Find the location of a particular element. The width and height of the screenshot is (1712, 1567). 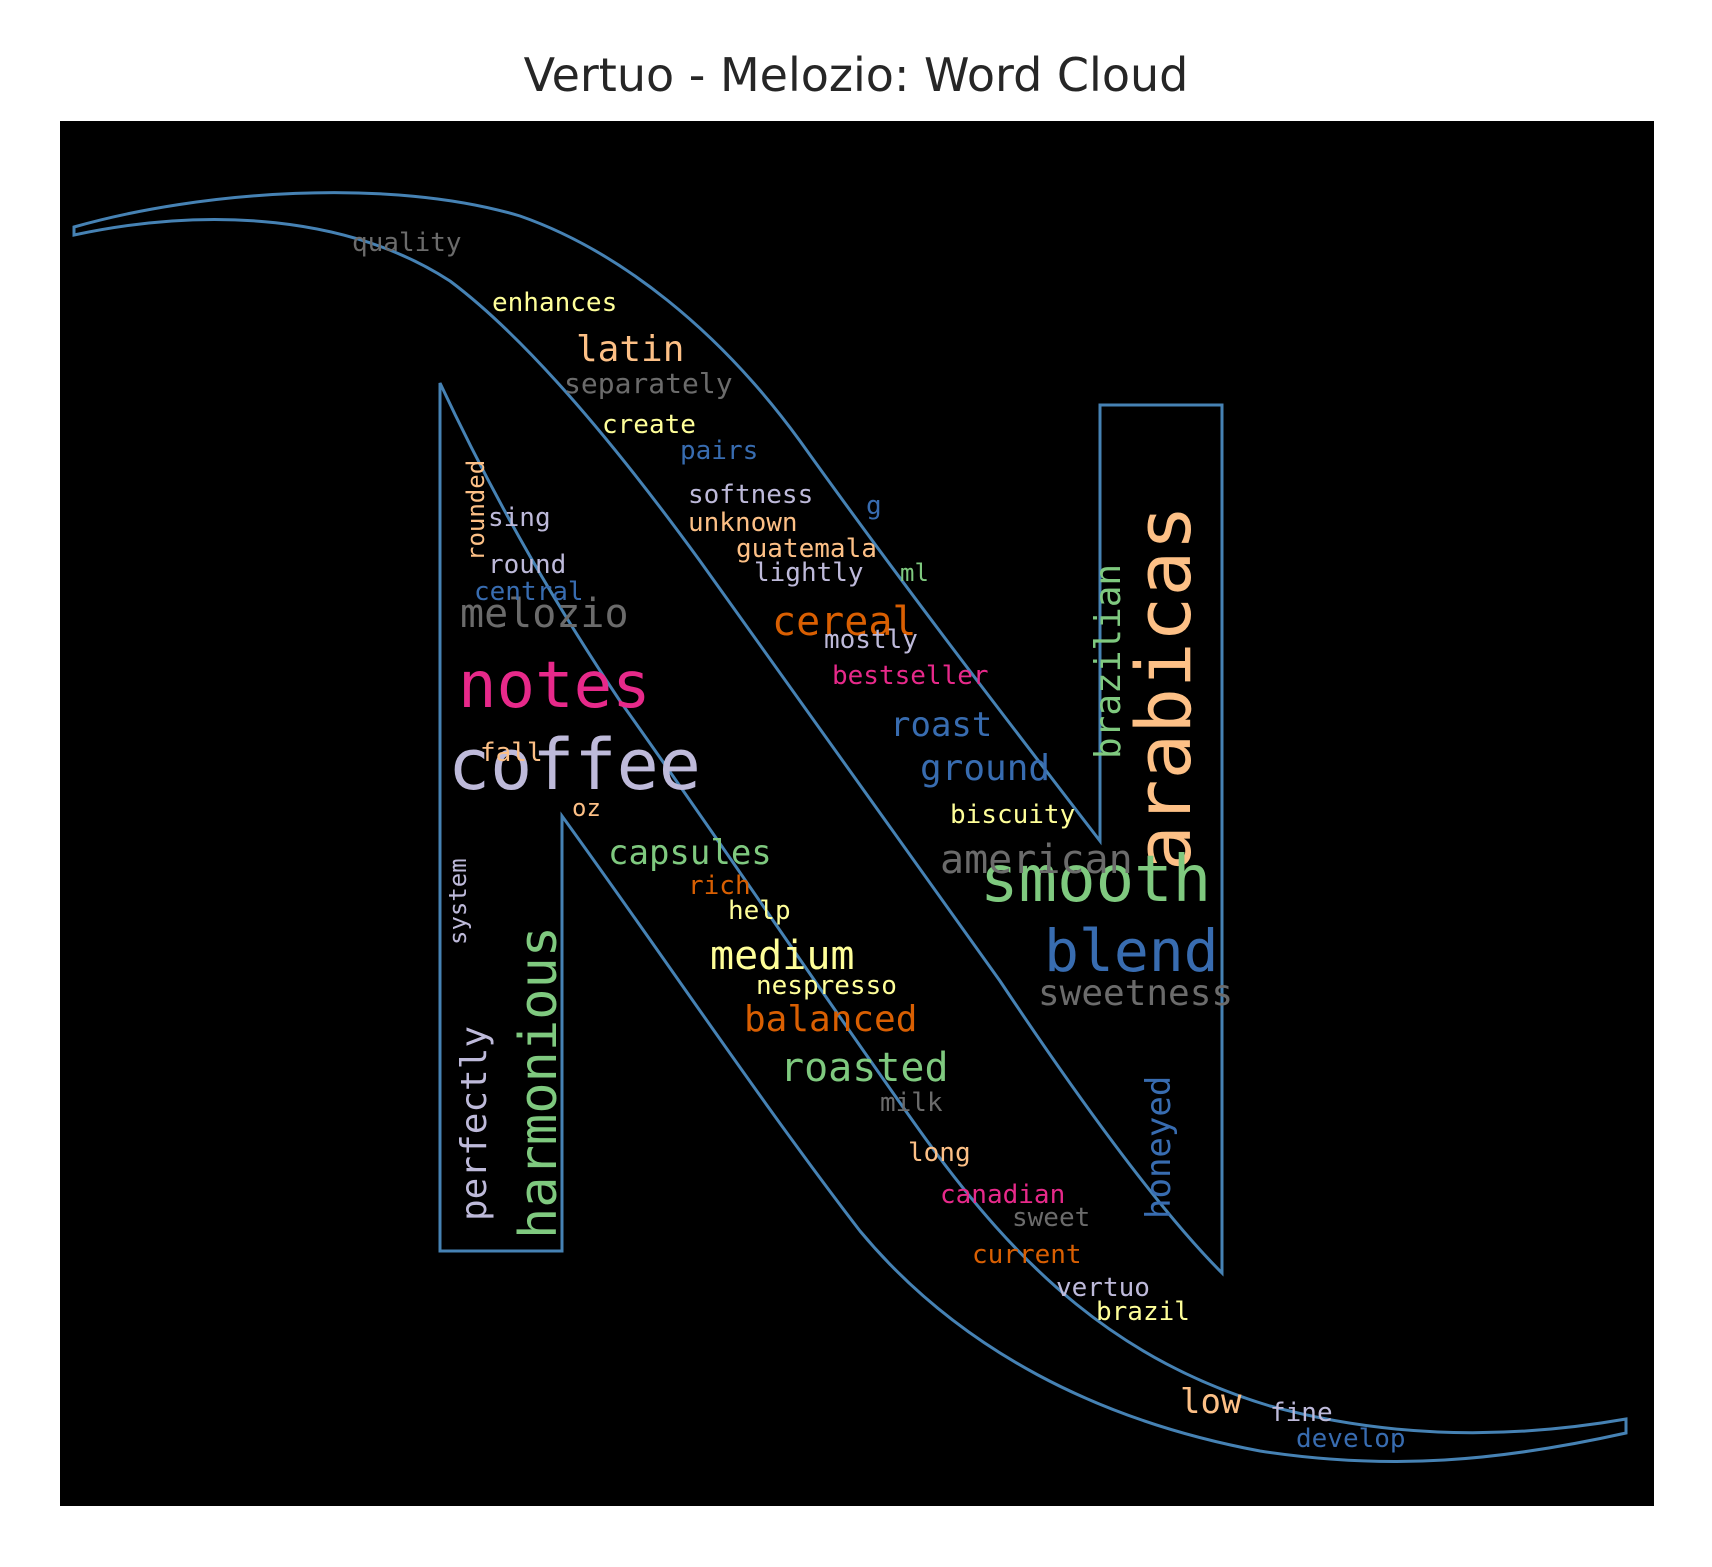

word-sweetness: sweetness is located at coordinates (1135, 993).